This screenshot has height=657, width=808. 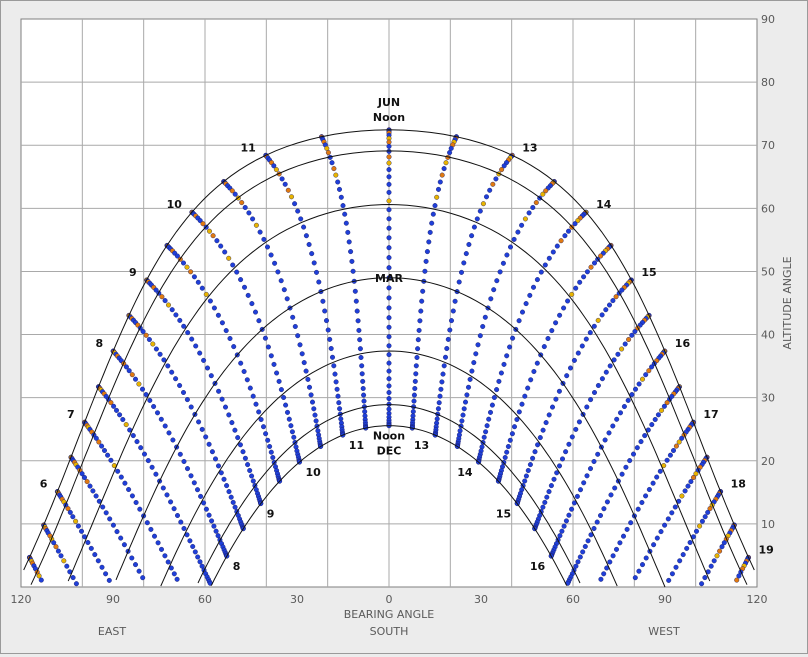 What do you see at coordinates (388, 102) in the screenshot?
I see `month-label: JUN` at bounding box center [388, 102].